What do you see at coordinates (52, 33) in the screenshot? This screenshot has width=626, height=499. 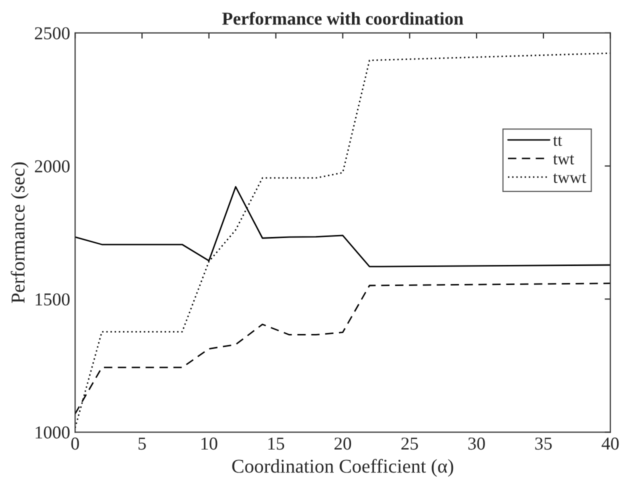 I see `y-tick-label: 2500` at bounding box center [52, 33].